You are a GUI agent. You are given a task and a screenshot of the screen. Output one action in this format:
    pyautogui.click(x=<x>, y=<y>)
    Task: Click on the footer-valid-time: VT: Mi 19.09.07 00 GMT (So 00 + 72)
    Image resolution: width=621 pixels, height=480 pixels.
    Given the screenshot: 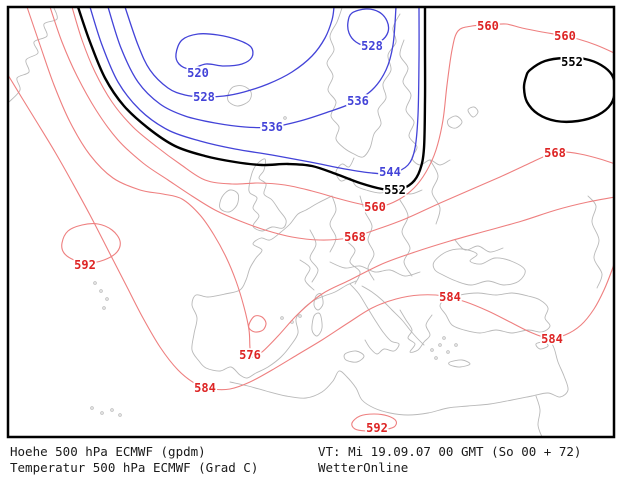 What is the action you would take?
    pyautogui.click(x=450, y=451)
    